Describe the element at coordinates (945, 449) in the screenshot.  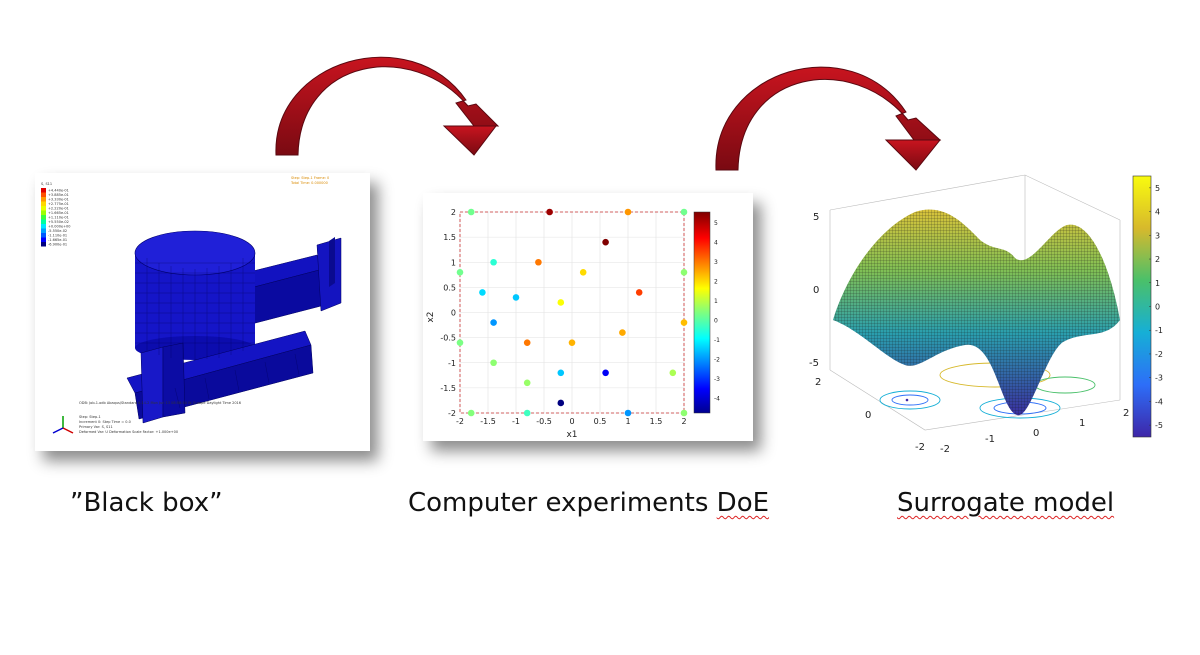
I see `surrogate-xtick-0: -2` at that location.